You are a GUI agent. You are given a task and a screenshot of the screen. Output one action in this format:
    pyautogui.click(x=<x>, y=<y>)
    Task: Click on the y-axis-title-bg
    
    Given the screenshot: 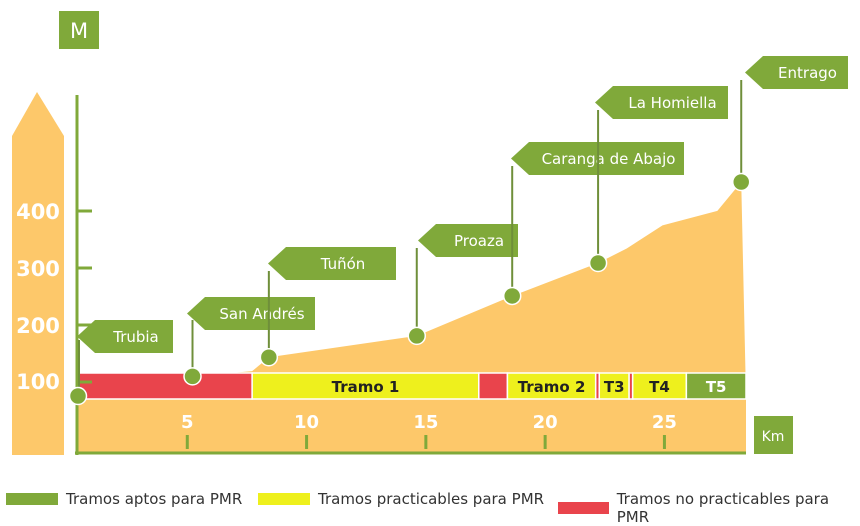 What is the action you would take?
    pyautogui.click(x=79, y=30)
    